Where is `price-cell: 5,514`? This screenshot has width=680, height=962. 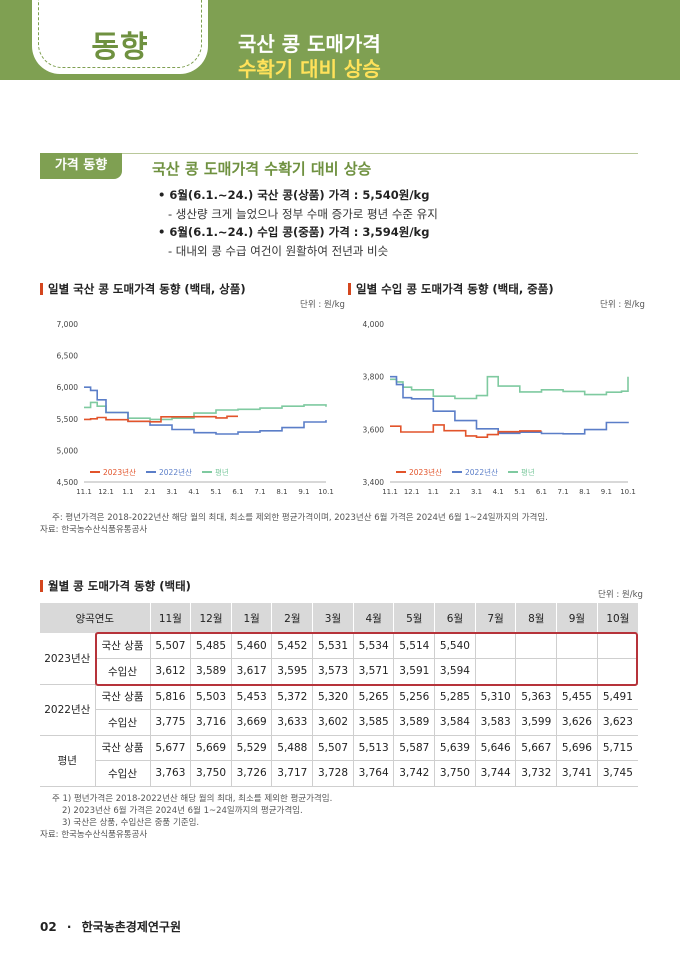
price-cell: 5,514 is located at coordinates (414, 646).